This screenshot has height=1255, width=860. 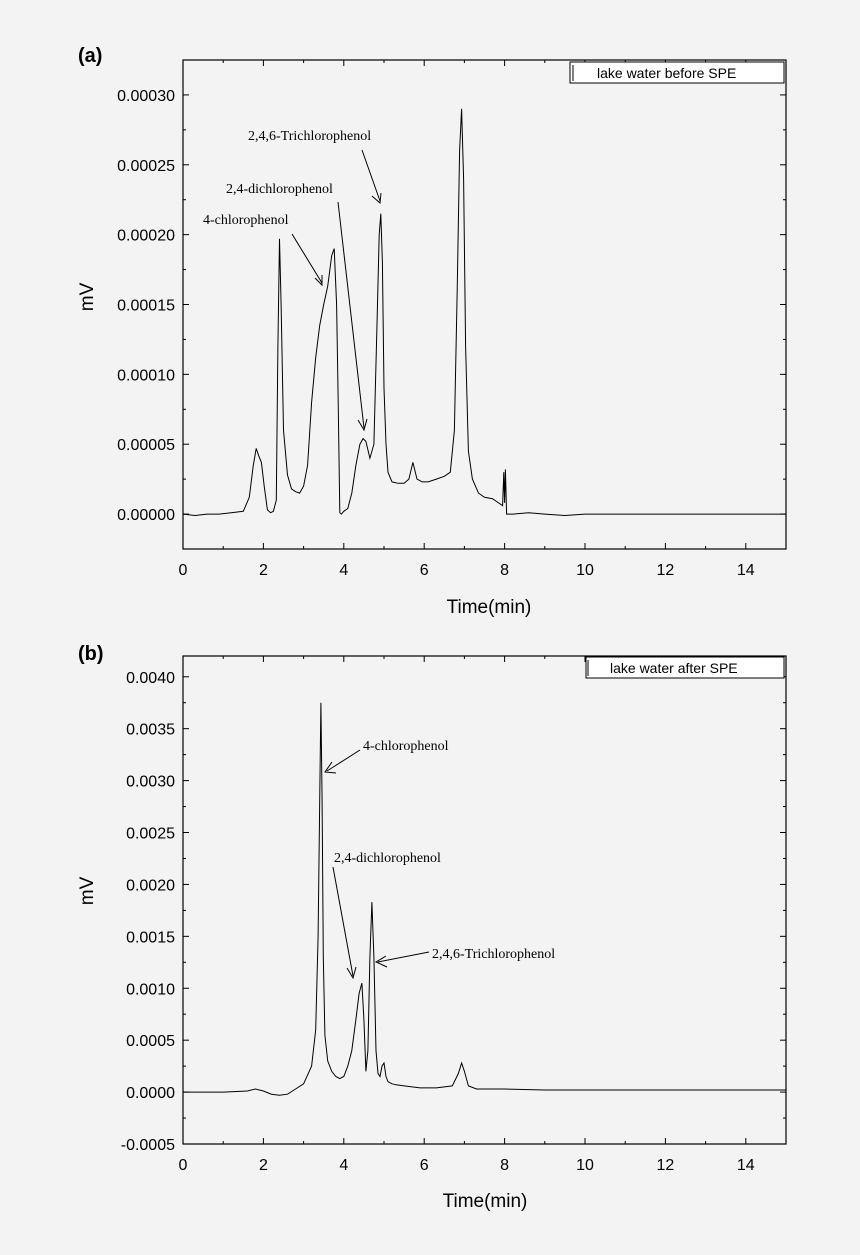 What do you see at coordinates (406, 746) in the screenshot?
I see `annotation-b-chlorophenol: 4-chlorophenol` at bounding box center [406, 746].